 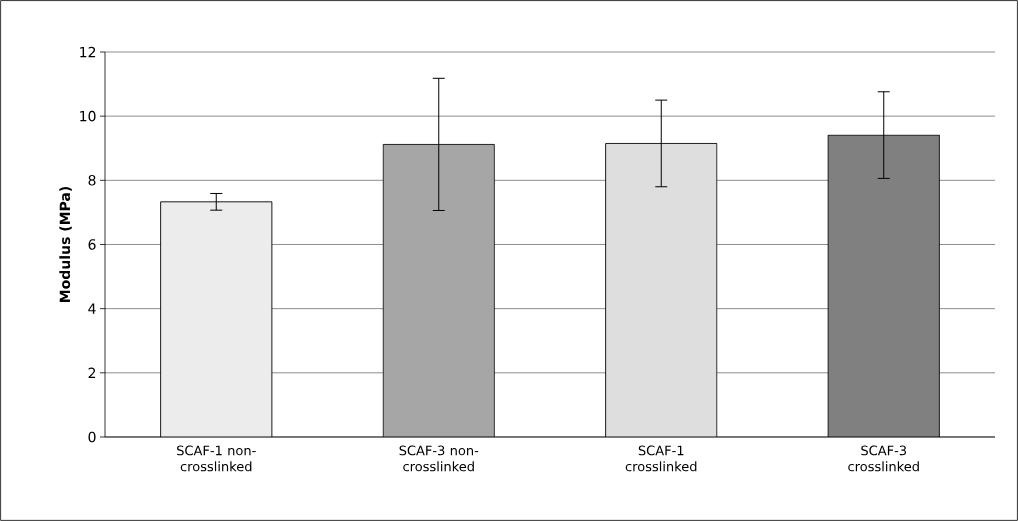 What do you see at coordinates (92, 308) in the screenshot?
I see `y-tick-label: 4` at bounding box center [92, 308].